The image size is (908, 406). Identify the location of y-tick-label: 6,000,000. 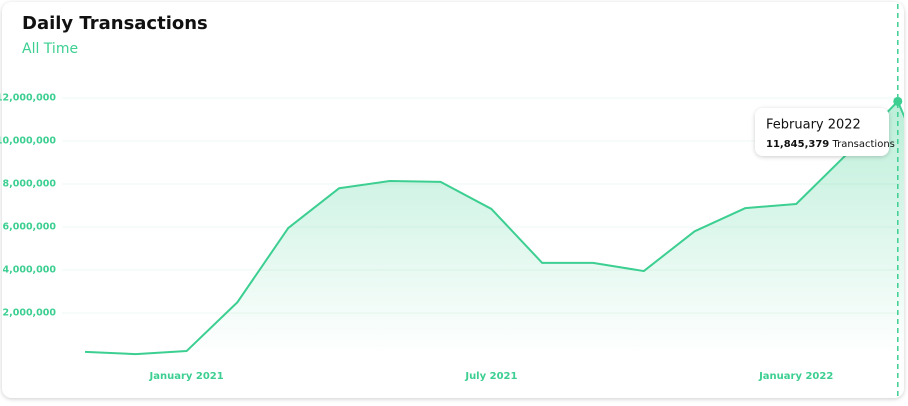
(30, 227).